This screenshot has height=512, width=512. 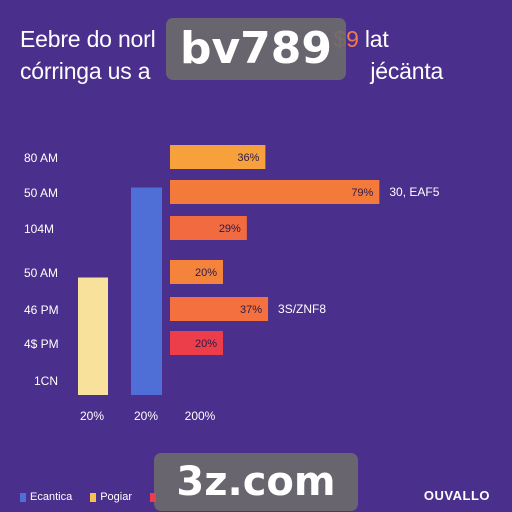 I want to click on chart-title-line-1: Eebre do norl $9 lat, so click(x=204, y=39).